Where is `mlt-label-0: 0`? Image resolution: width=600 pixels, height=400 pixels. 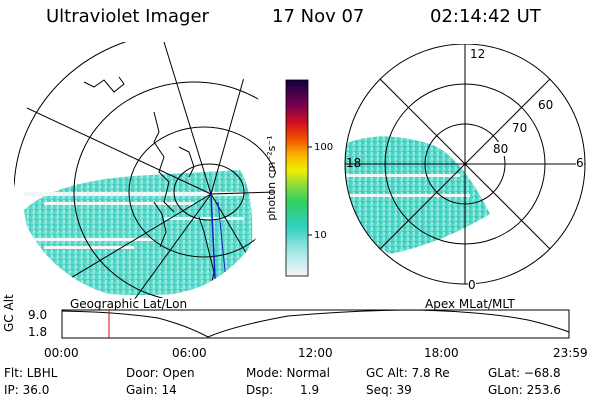
mlt-label-0: 0 is located at coordinates (472, 285).